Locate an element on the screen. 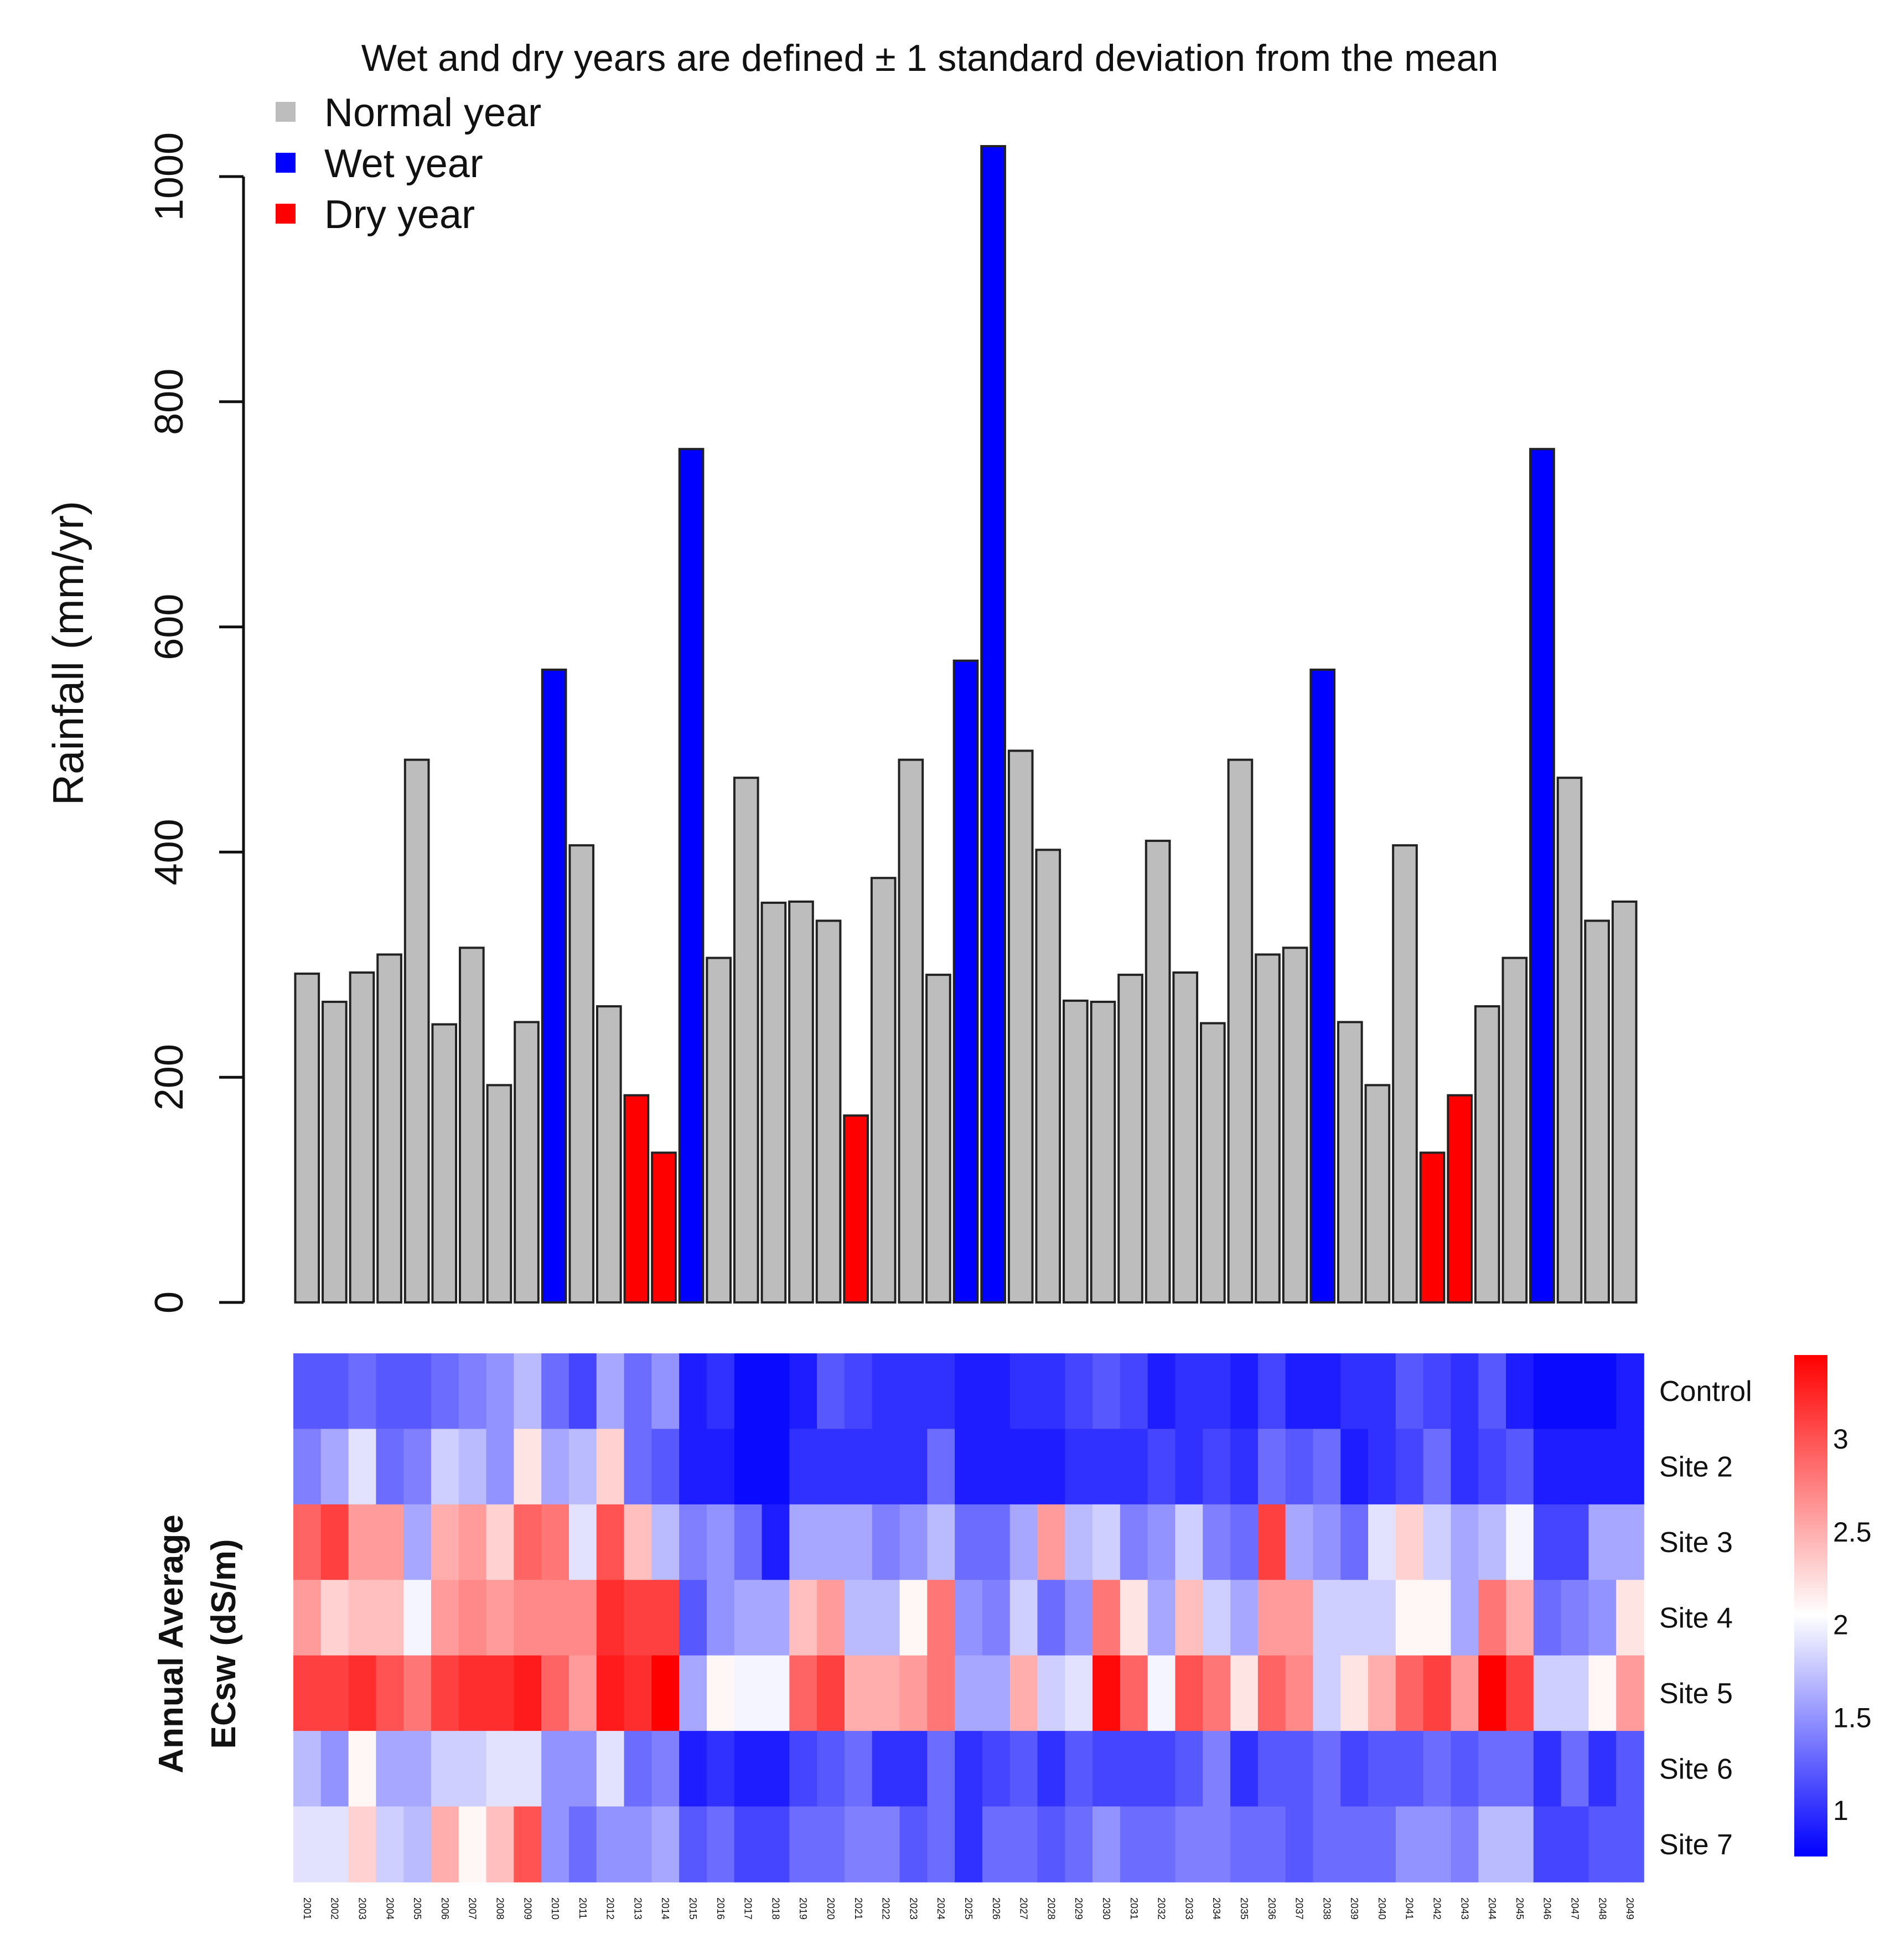  heatmap-cell-control-2018 is located at coordinates (776, 1391).